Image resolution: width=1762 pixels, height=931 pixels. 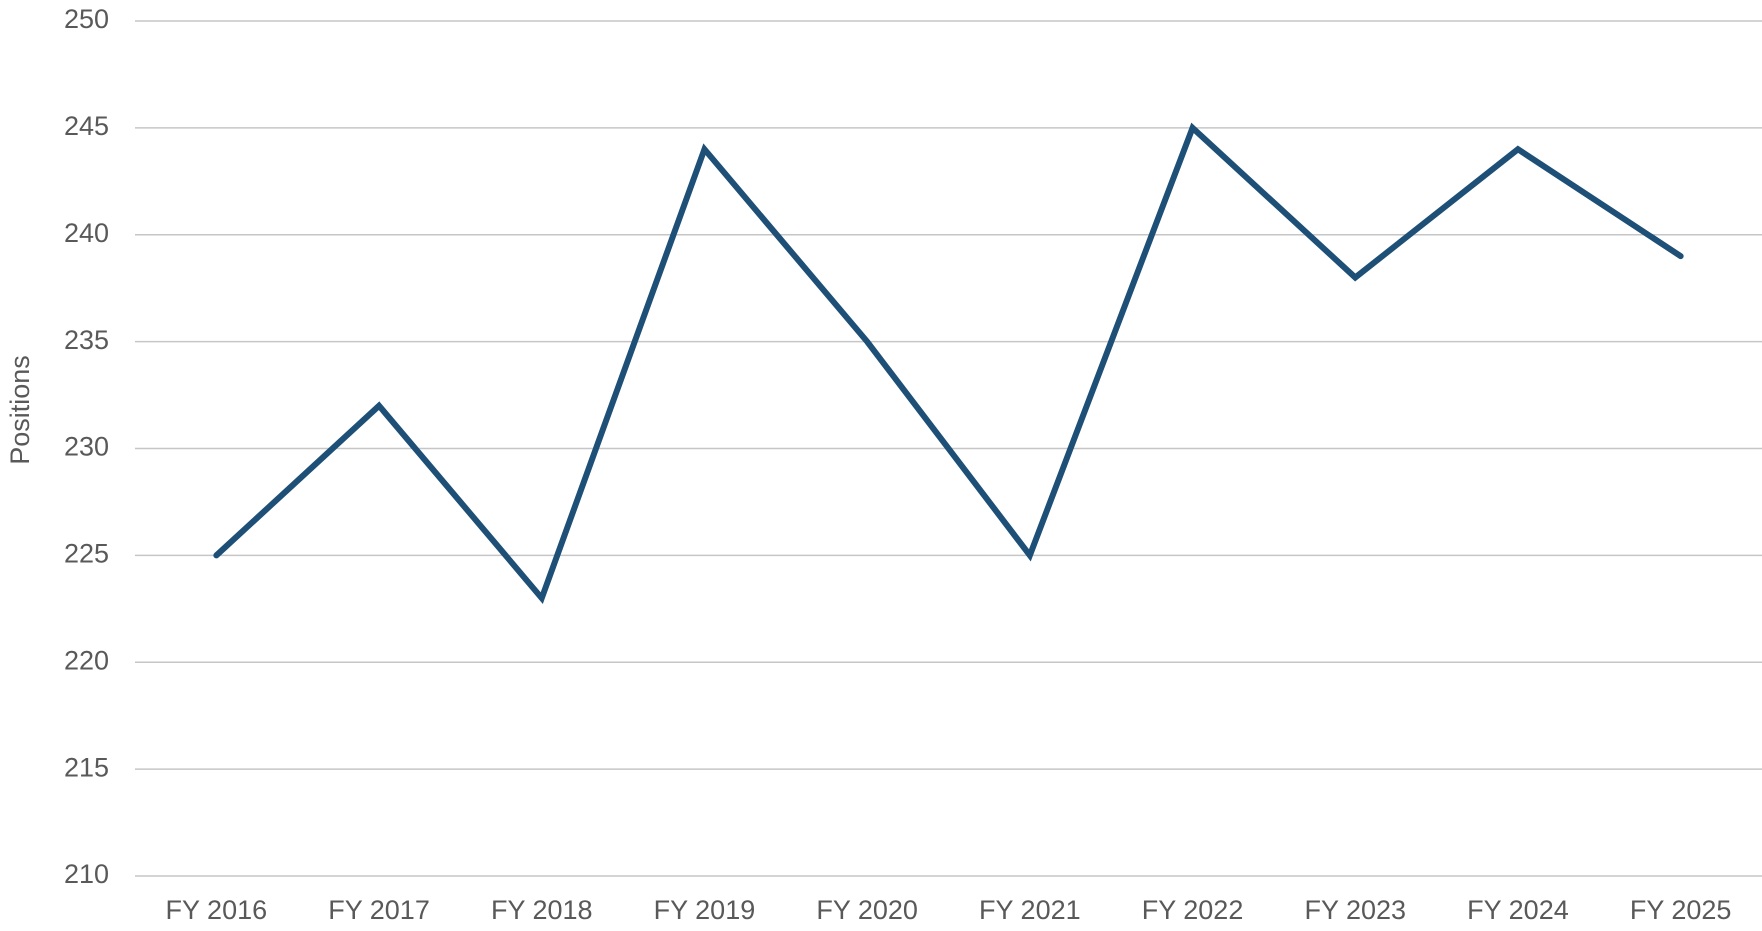 I want to click on y-tick-label: 230, so click(x=86, y=447).